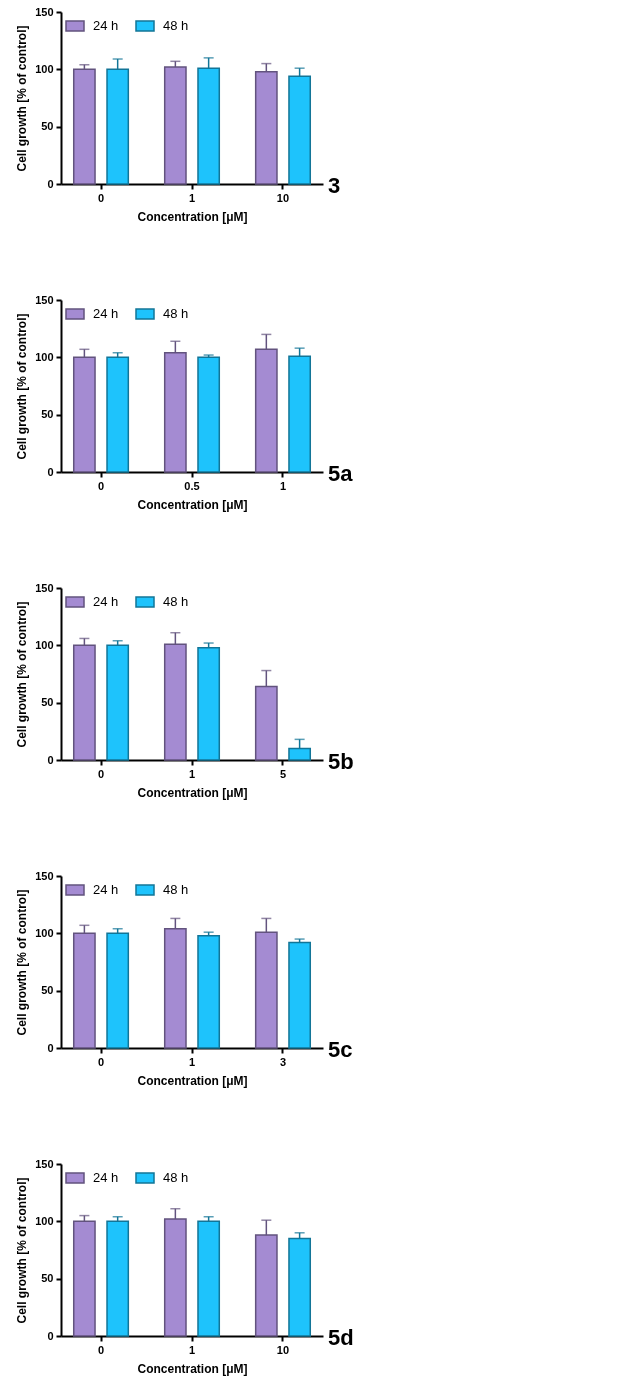  I want to click on text: 5a, so click(341, 473).